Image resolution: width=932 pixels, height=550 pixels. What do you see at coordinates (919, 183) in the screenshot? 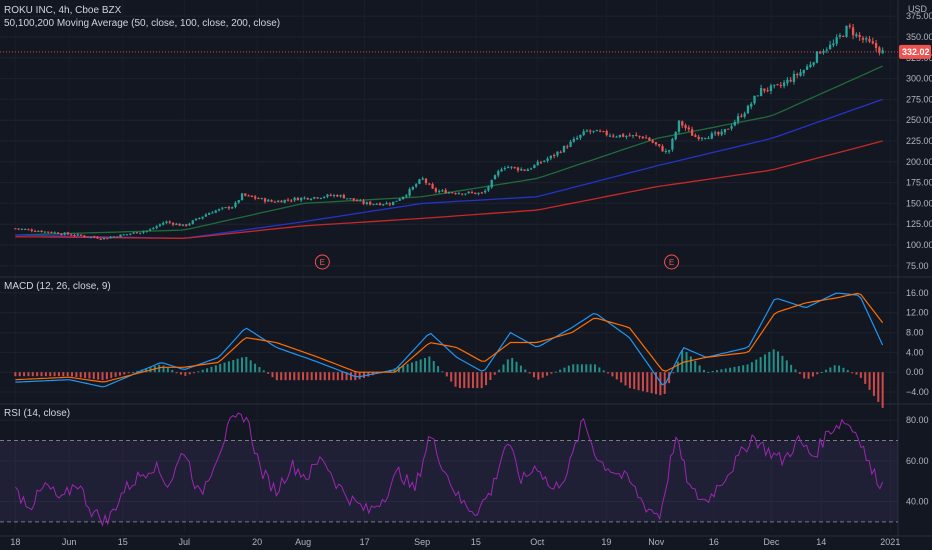
I see `price-y-tick-label: 175.00` at bounding box center [919, 183].